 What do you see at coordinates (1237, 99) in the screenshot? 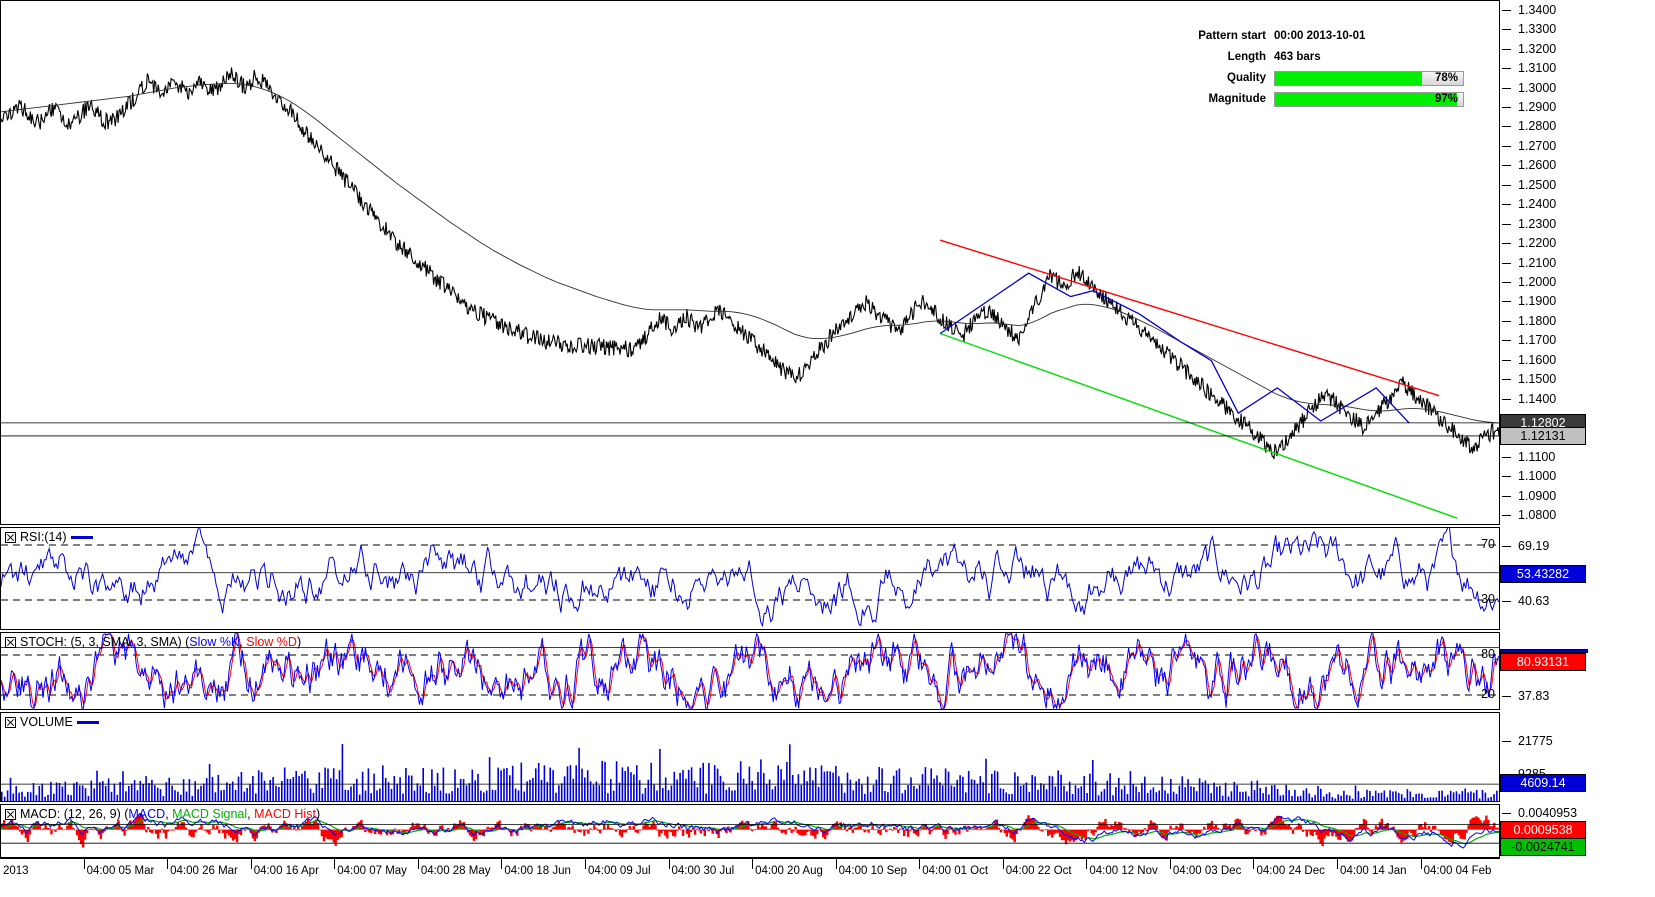
I see `pattern-magnitude-label: Magnitude` at bounding box center [1237, 99].